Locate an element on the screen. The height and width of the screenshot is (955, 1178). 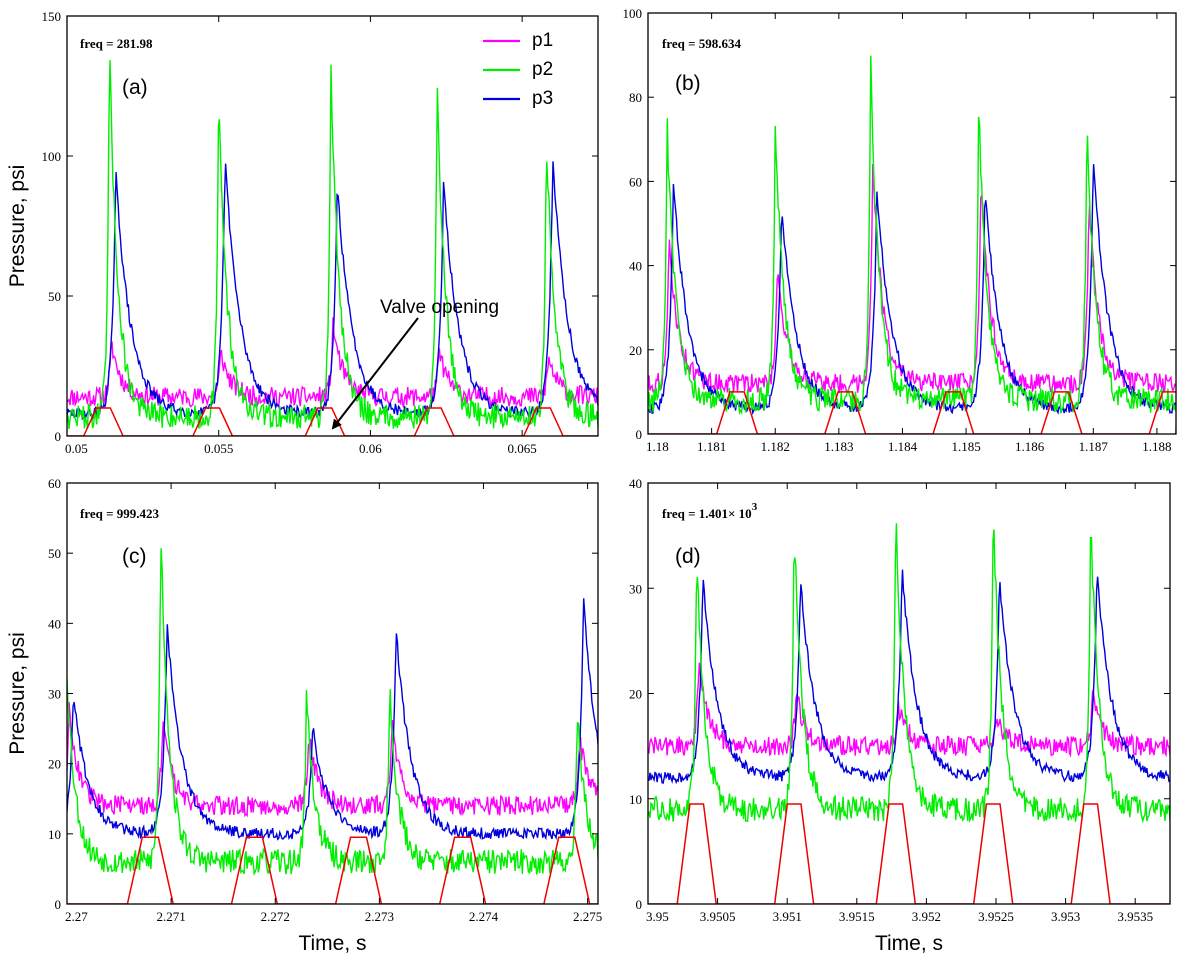
freq-label: freq = 281.98 is located at coordinates (116, 43).